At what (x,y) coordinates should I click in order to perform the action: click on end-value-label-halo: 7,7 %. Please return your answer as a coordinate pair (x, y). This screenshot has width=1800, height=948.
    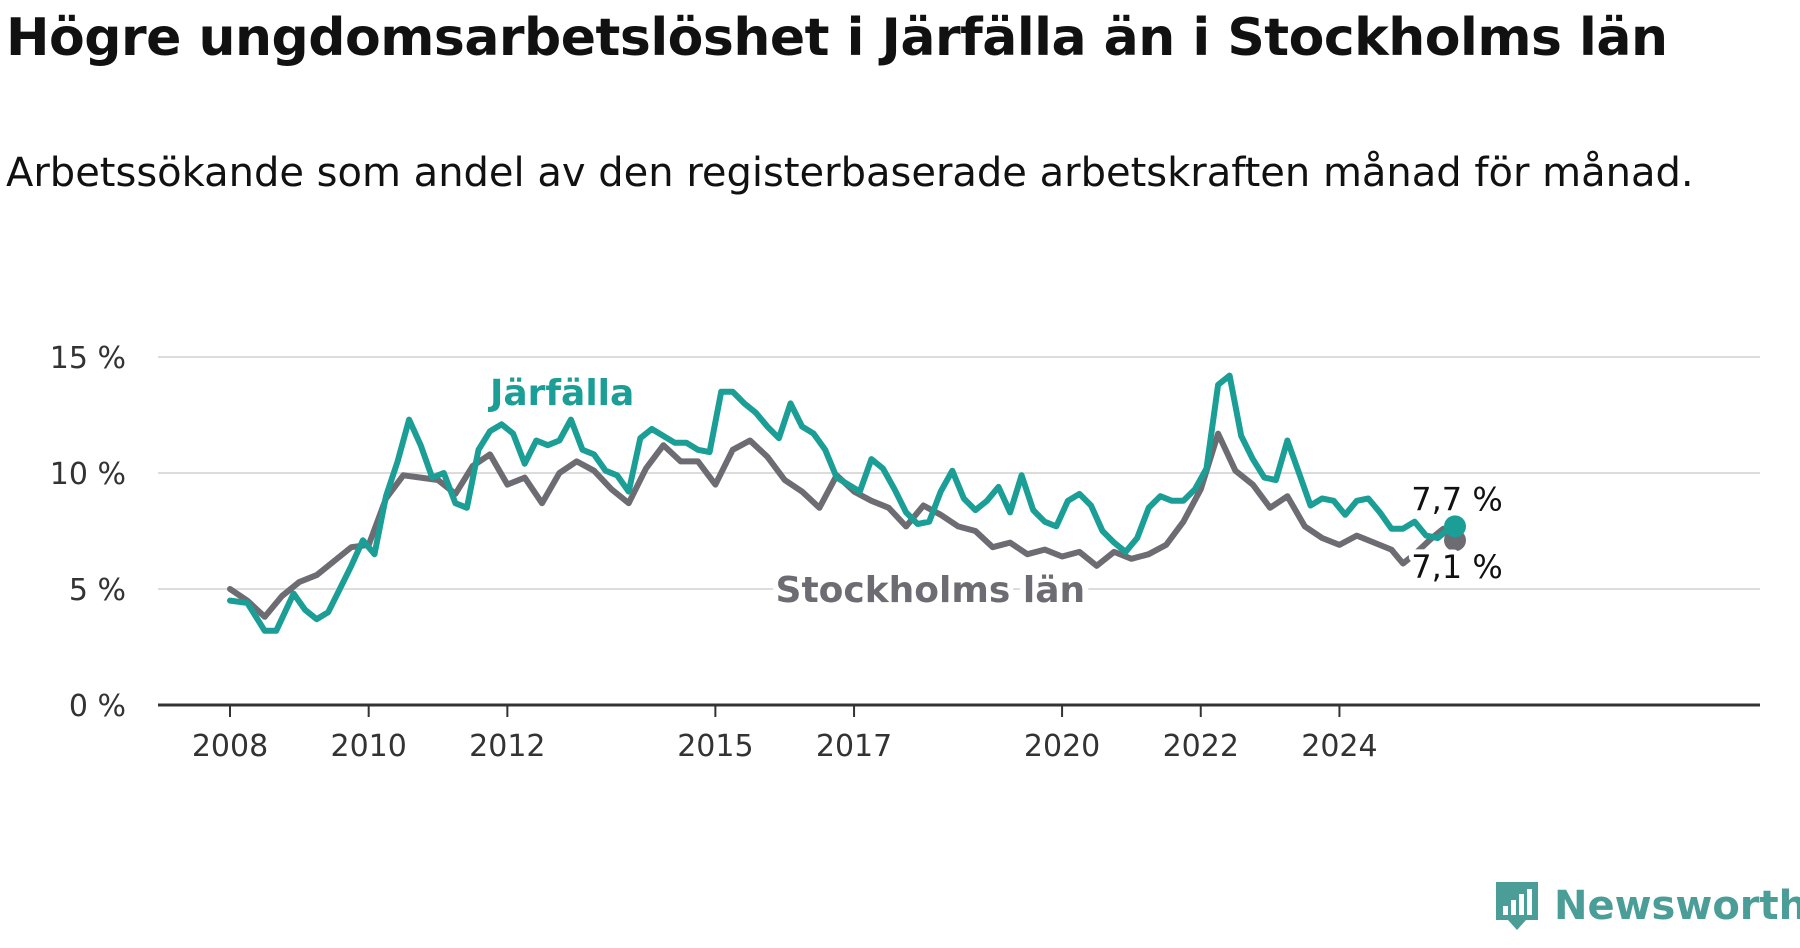
    Looking at the image, I should click on (1456, 500).